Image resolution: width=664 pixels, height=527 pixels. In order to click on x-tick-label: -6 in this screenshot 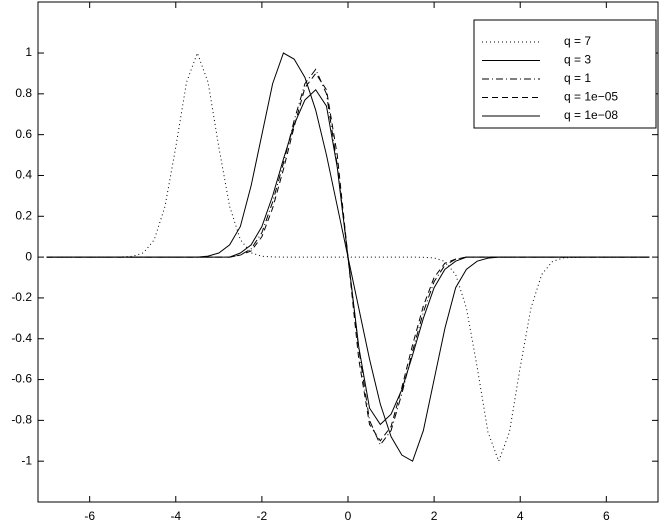, I will do `click(89, 516)`.